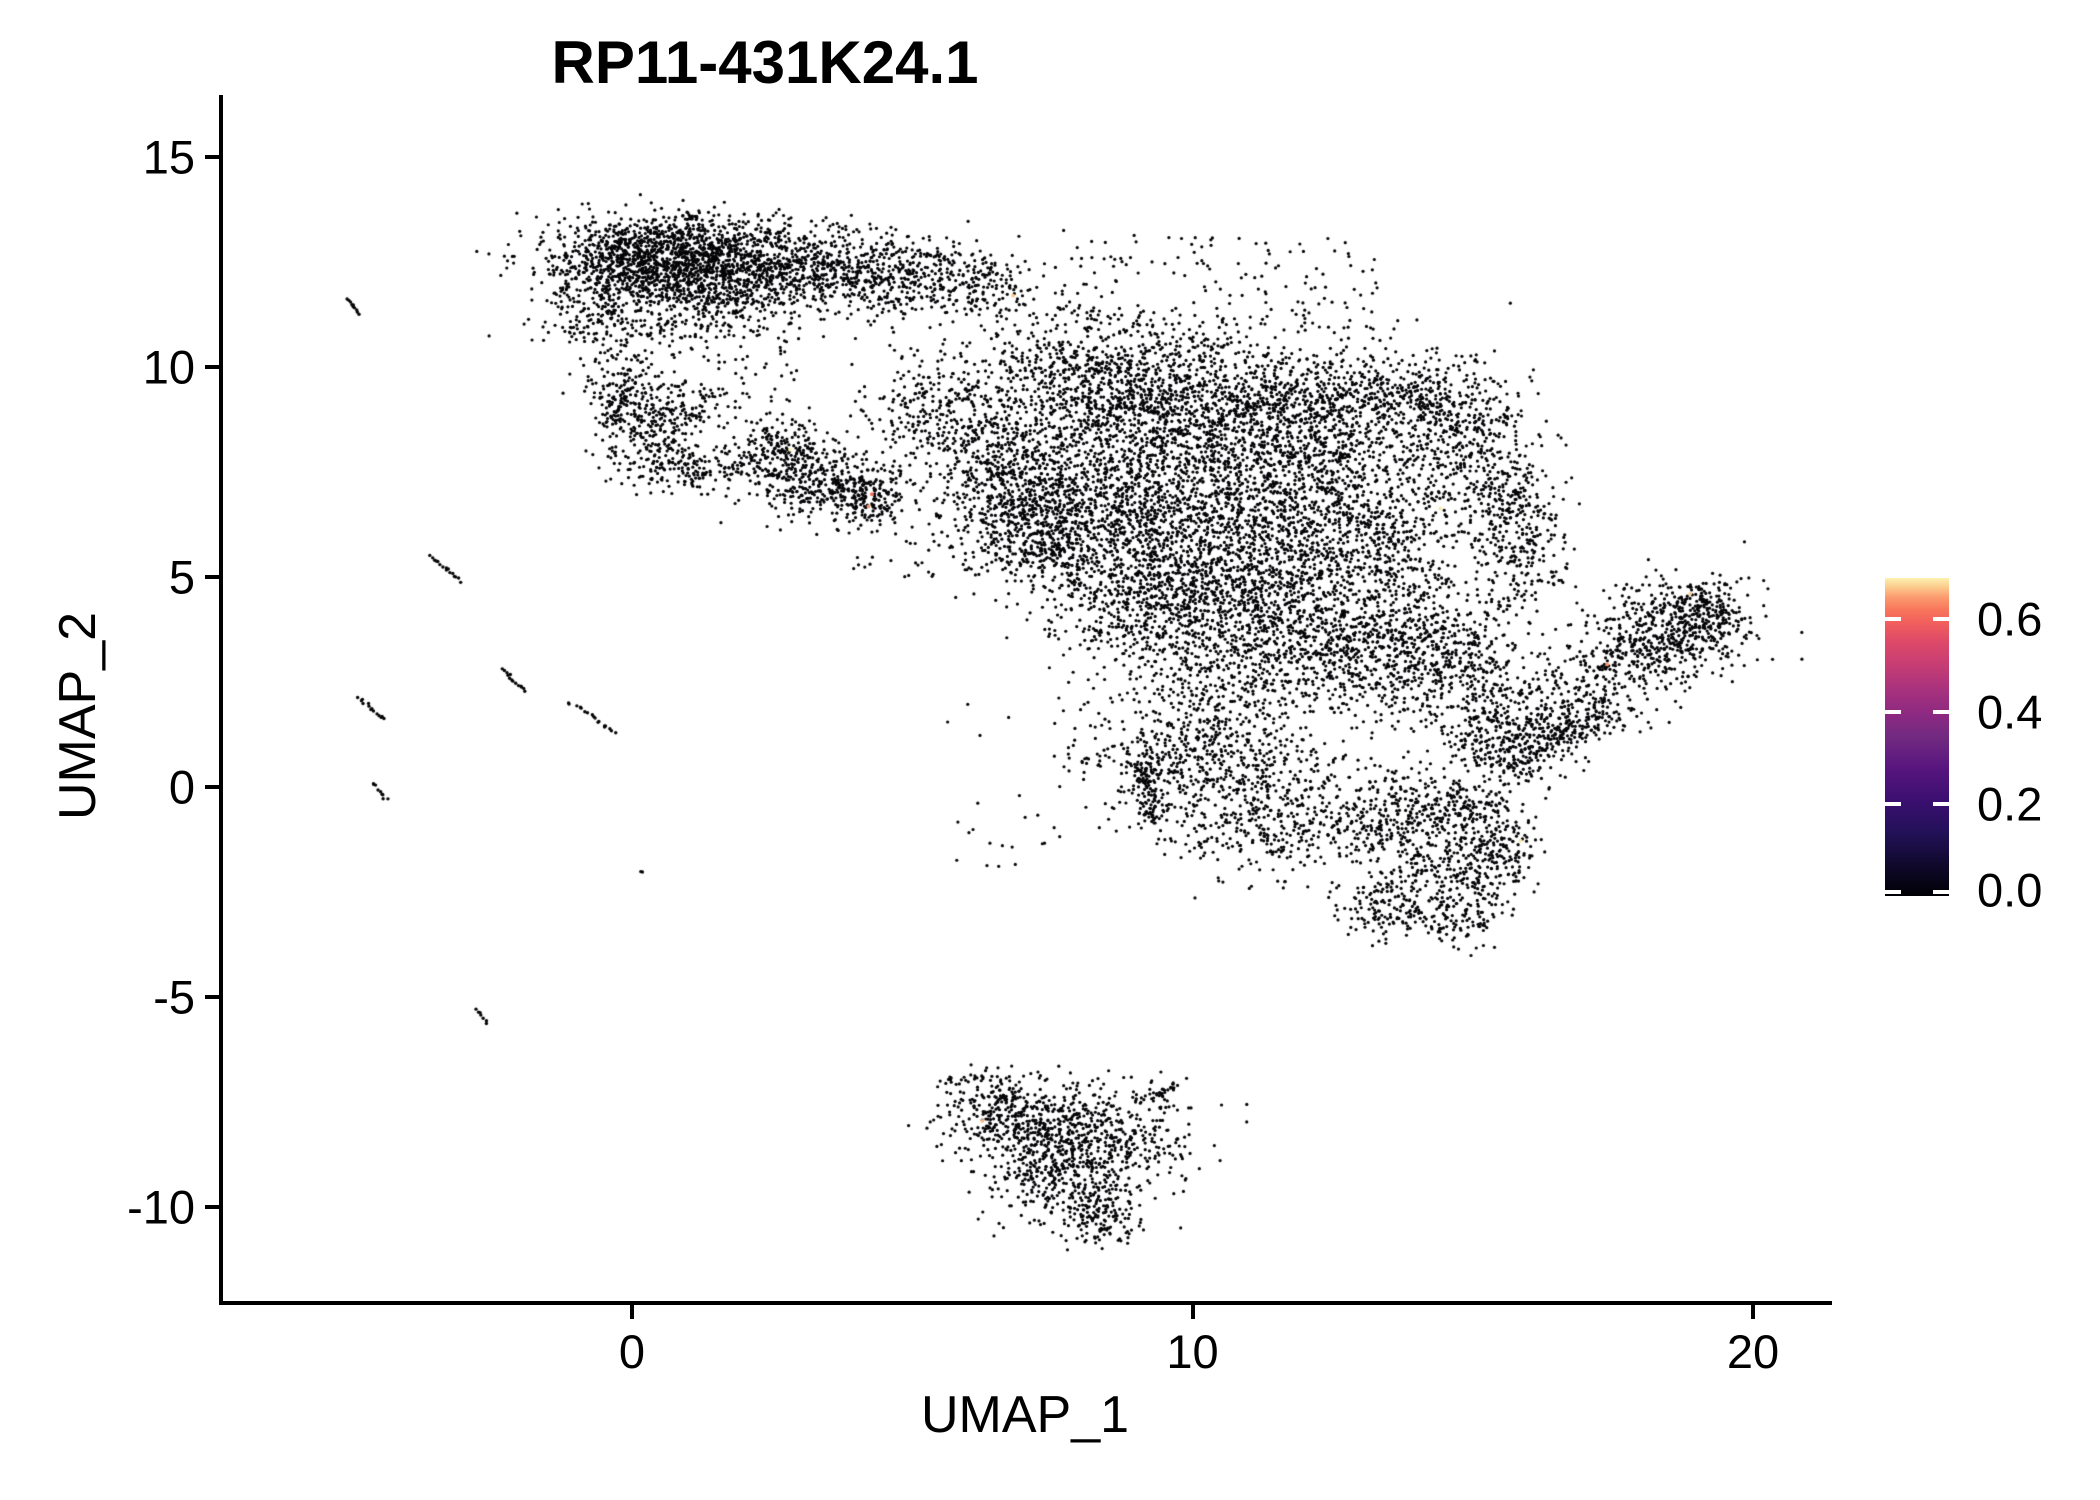 The width and height of the screenshot is (2100, 1500). I want to click on y-tick-label: -5, so click(174, 997).